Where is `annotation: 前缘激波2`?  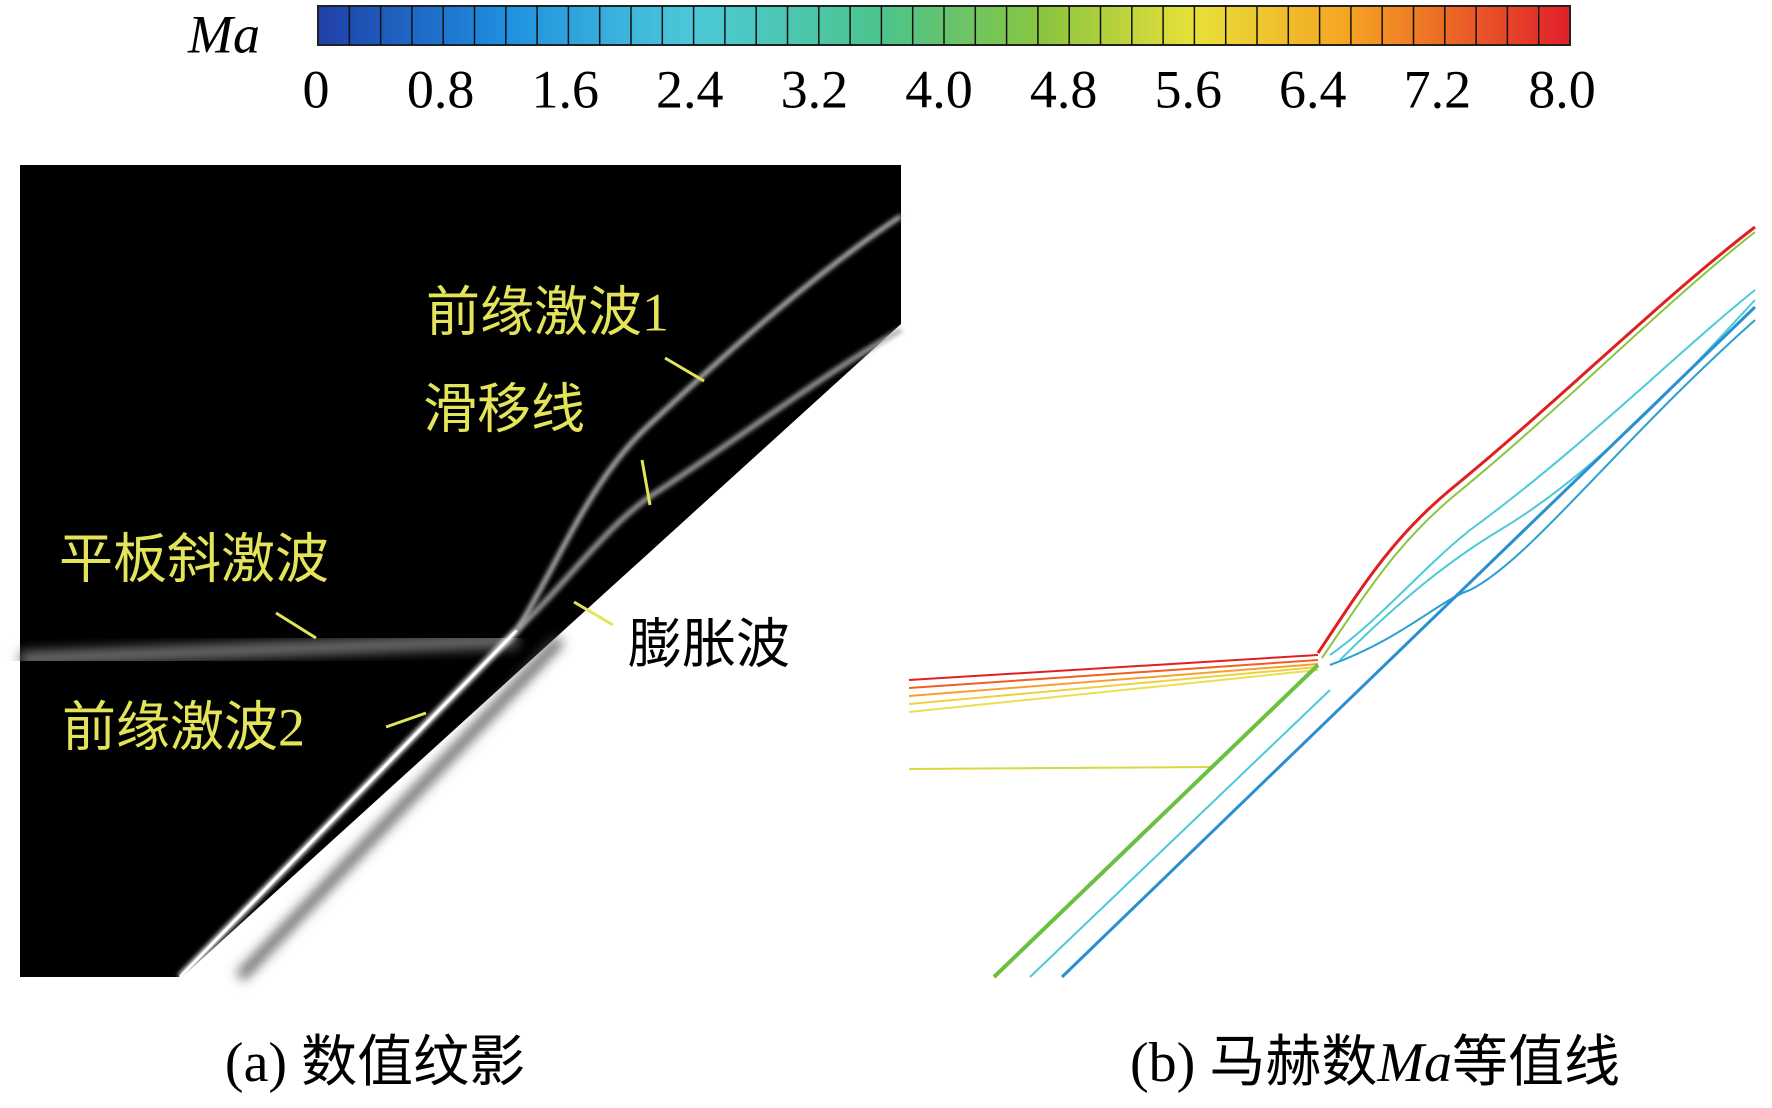
annotation: 前缘激波2 is located at coordinates (183, 727).